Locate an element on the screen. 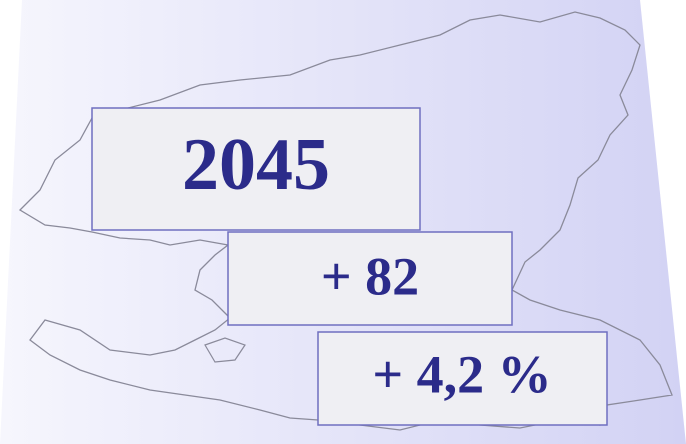  box-text: 2045 is located at coordinates (256, 165).